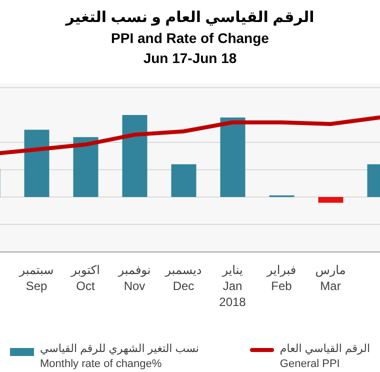 The height and width of the screenshot is (372, 380). Describe the element at coordinates (325, 357) in the screenshot. I see `legend-label: الرقم القياسي العام General PPI` at that location.